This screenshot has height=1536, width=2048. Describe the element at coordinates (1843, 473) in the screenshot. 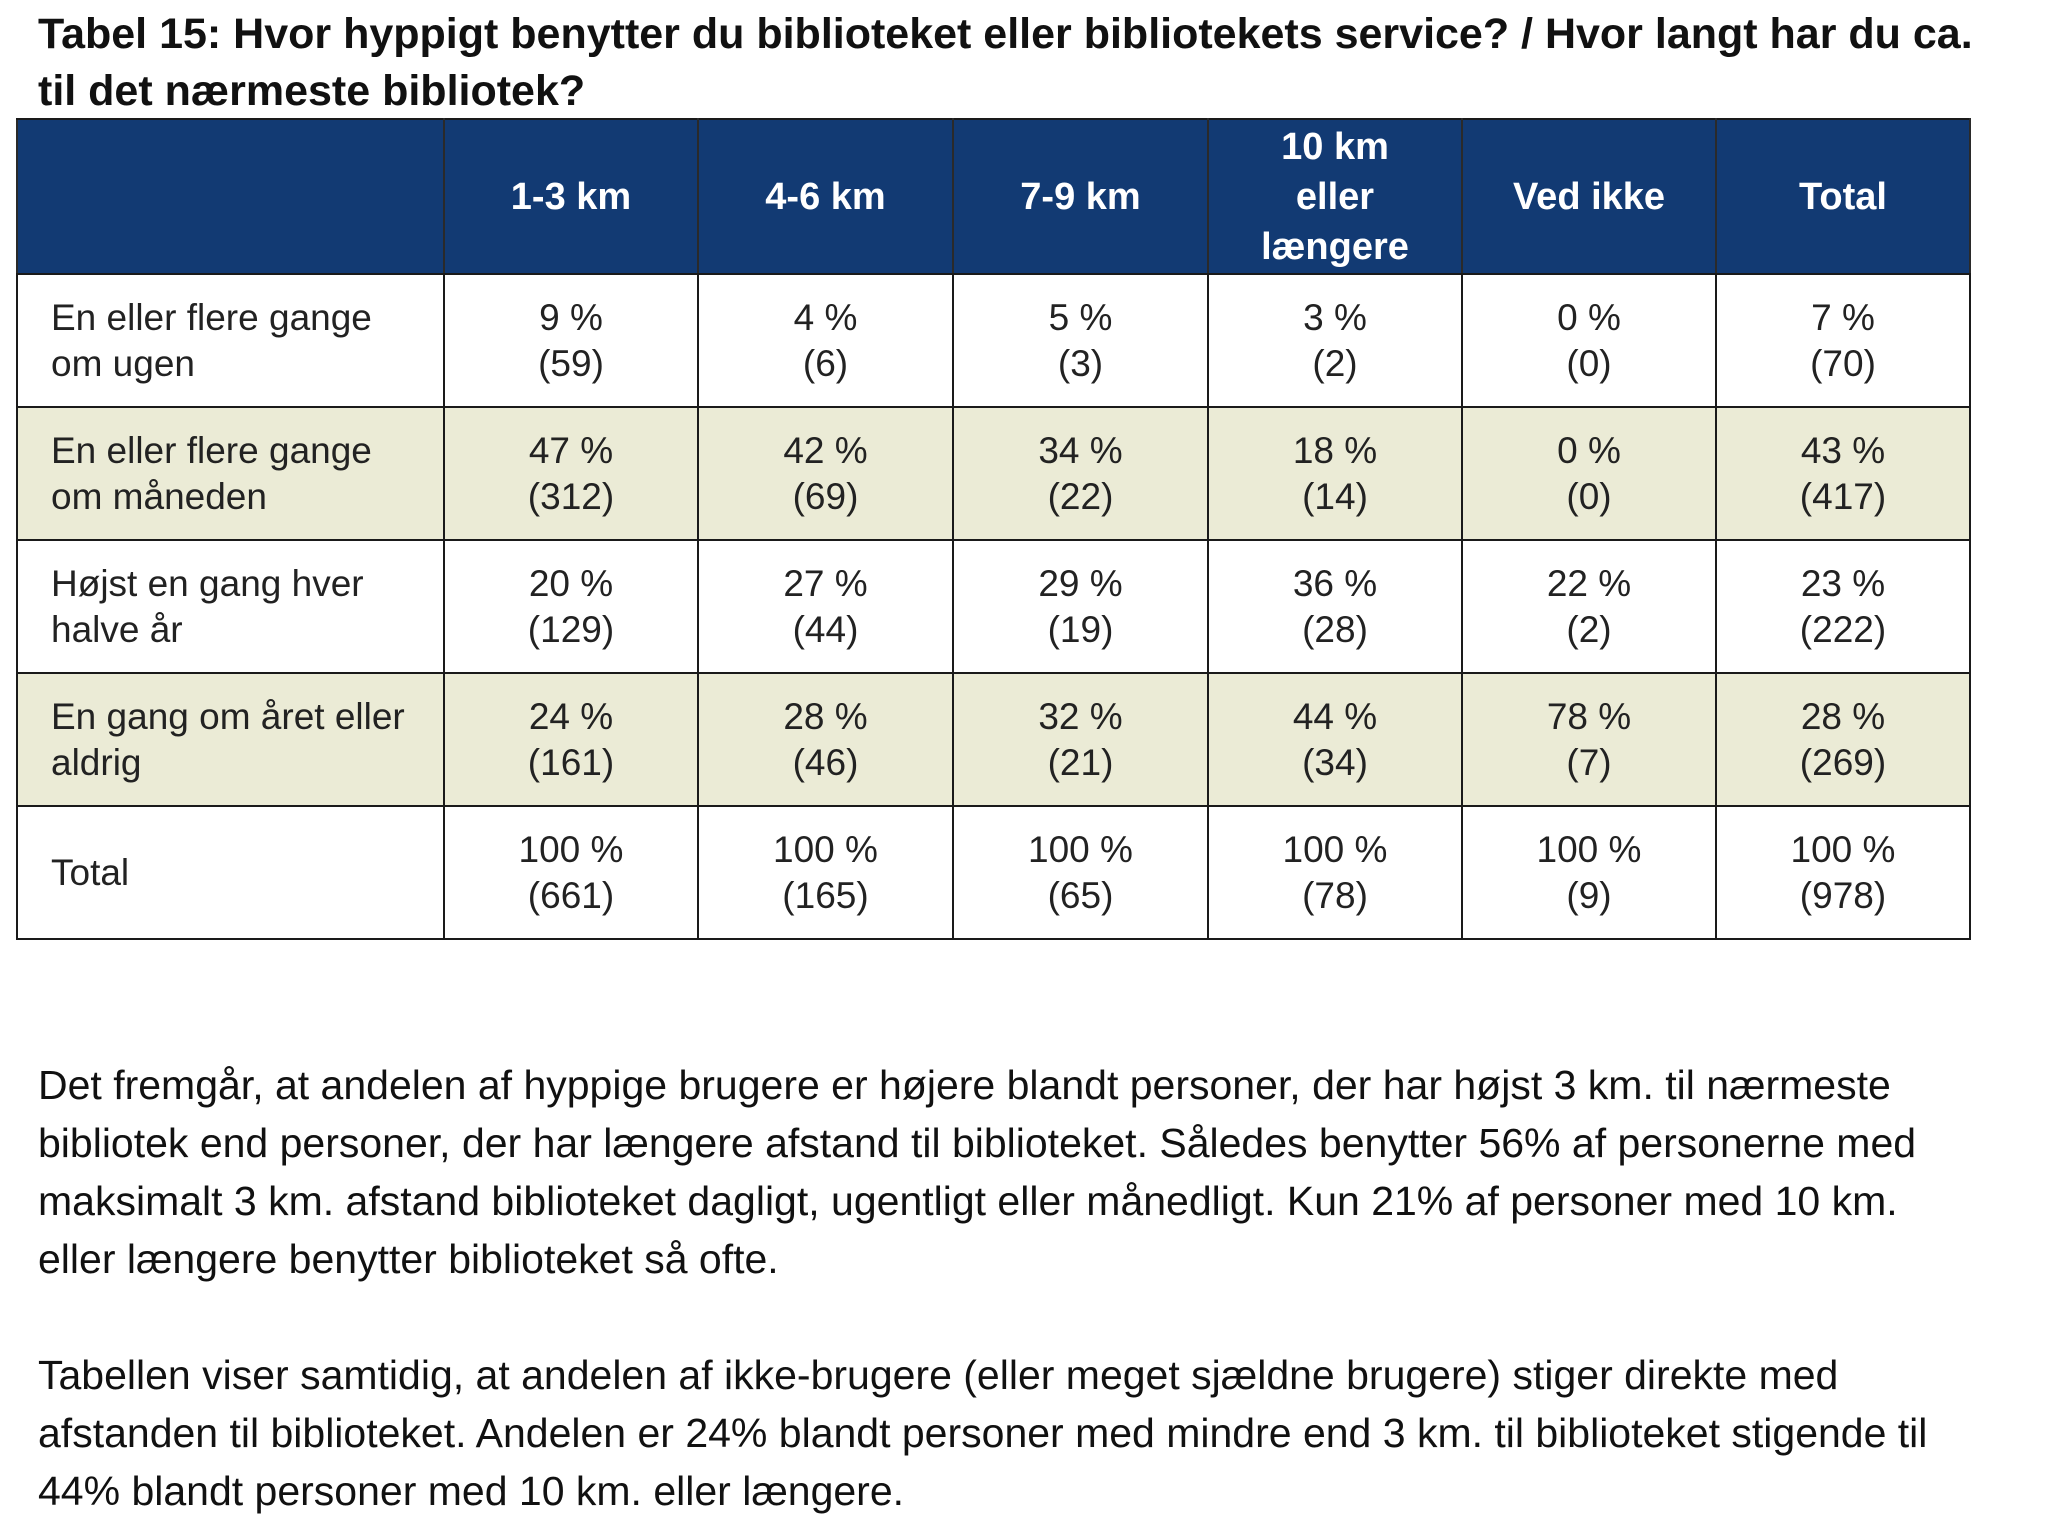

I see `table-cell: 43 % (417)` at that location.